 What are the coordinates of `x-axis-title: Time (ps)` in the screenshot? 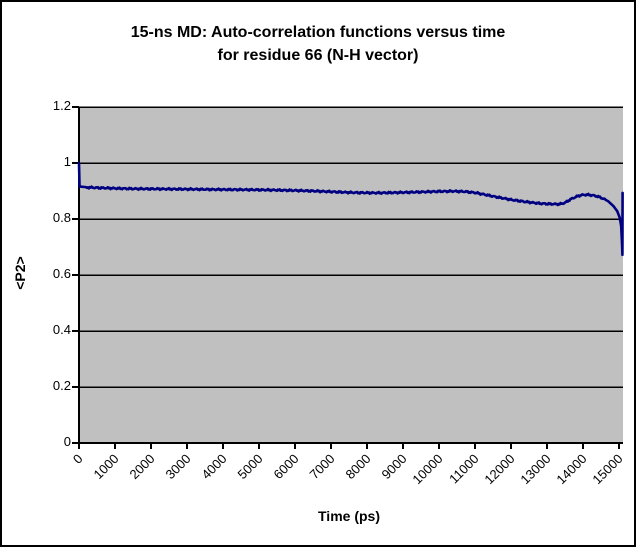 It's located at (349, 516).